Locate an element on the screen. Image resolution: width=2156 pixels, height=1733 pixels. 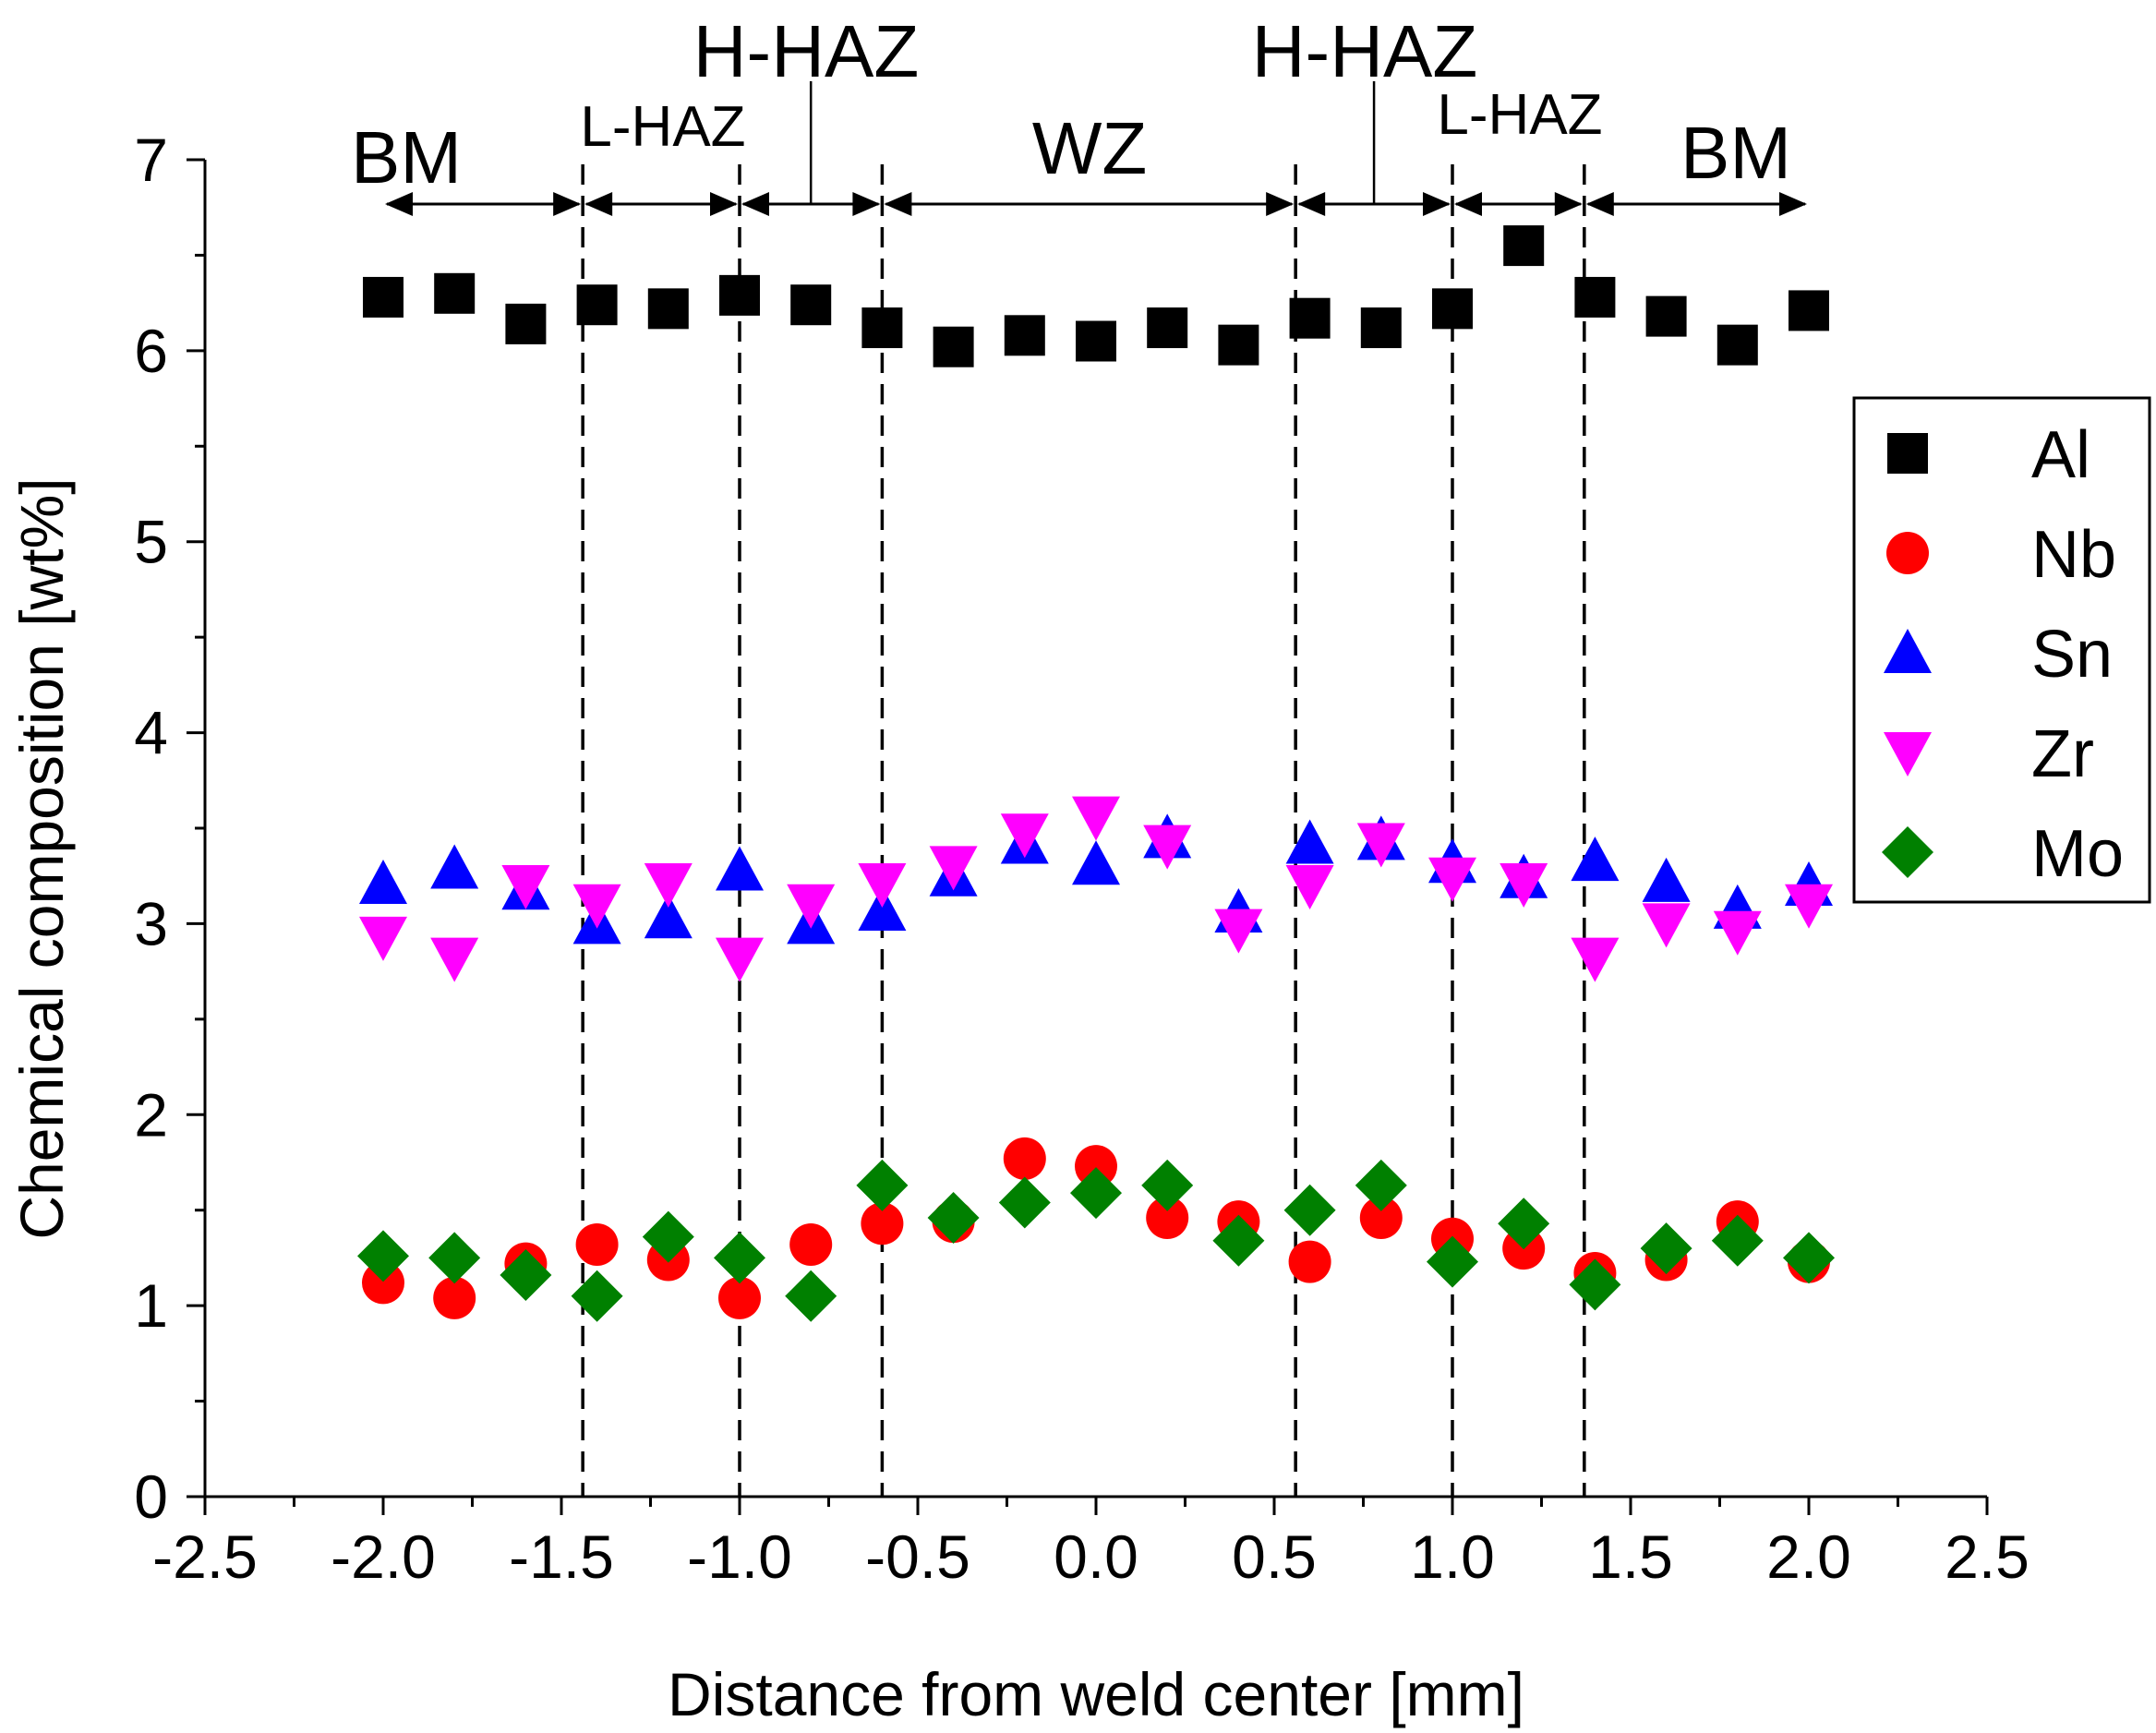
zone-label: L-HAZ is located at coordinates (662, 127).